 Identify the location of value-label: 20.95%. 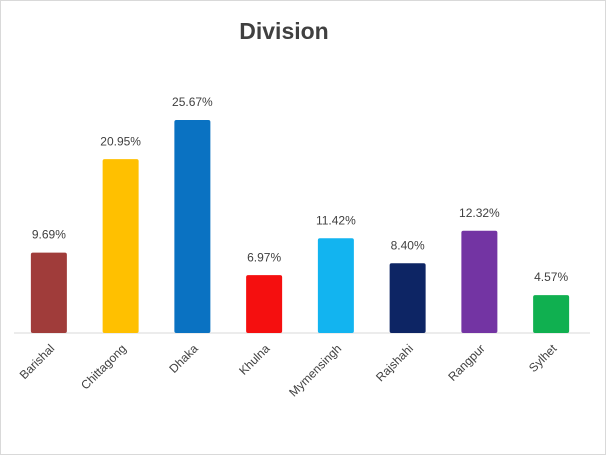
(120, 141).